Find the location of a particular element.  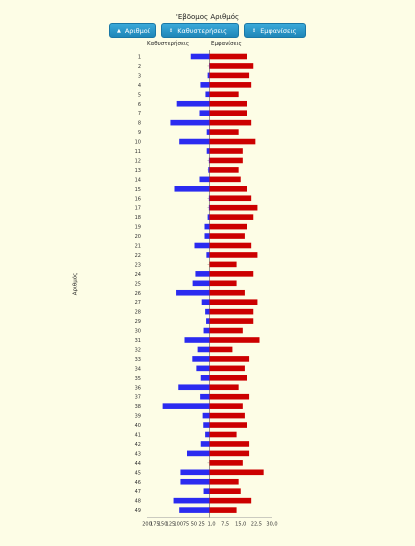

category-label: 4 is located at coordinates (139, 86).